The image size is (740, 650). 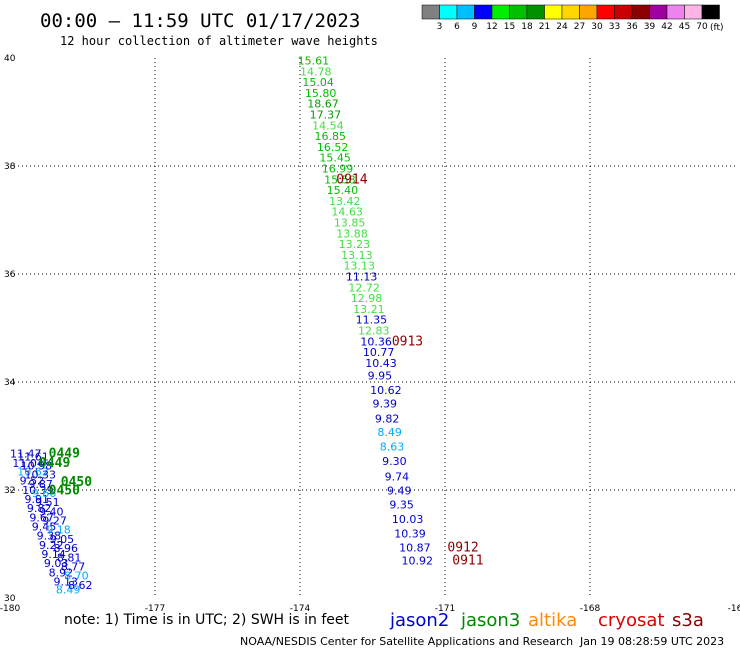 I want to click on colorbar-label: 18, so click(x=527, y=27).